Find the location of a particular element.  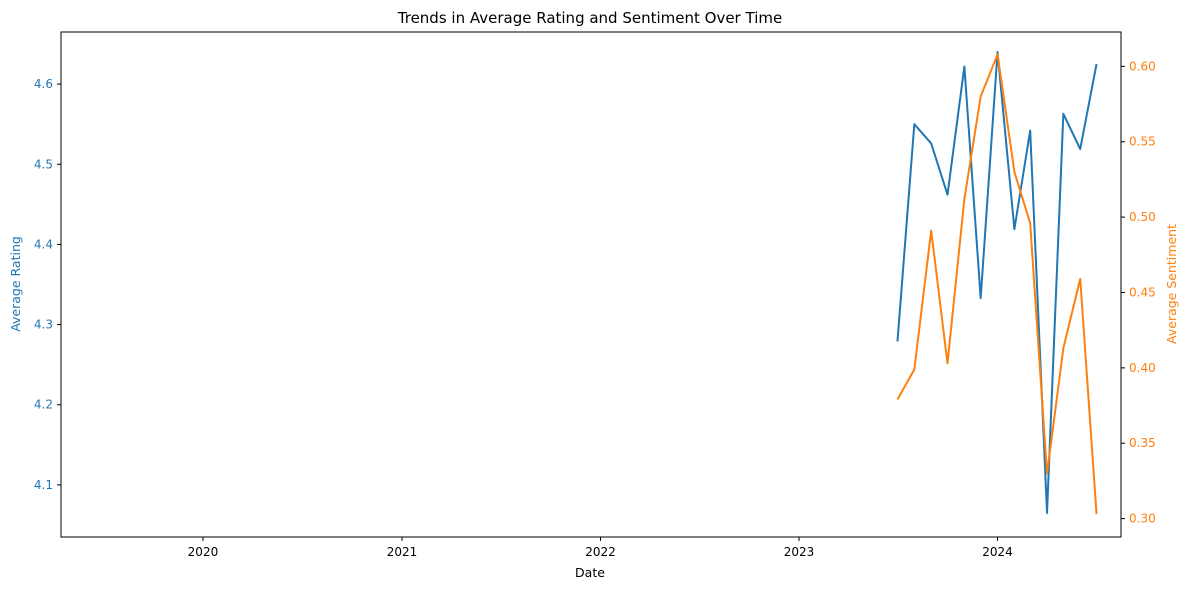

y-axis-left-title: Average Rating is located at coordinates (15, 284).